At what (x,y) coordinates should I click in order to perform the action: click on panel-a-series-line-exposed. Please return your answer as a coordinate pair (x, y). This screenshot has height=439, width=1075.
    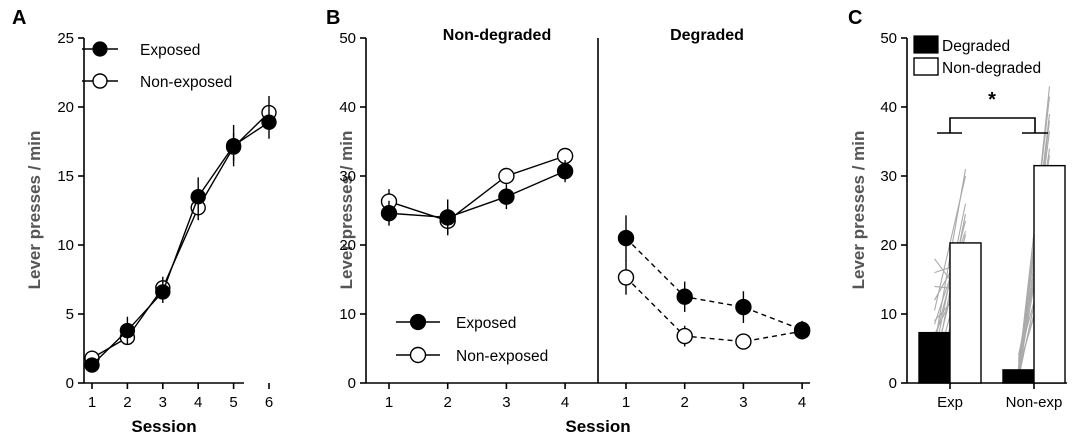
    Looking at the image, I should click on (180, 243).